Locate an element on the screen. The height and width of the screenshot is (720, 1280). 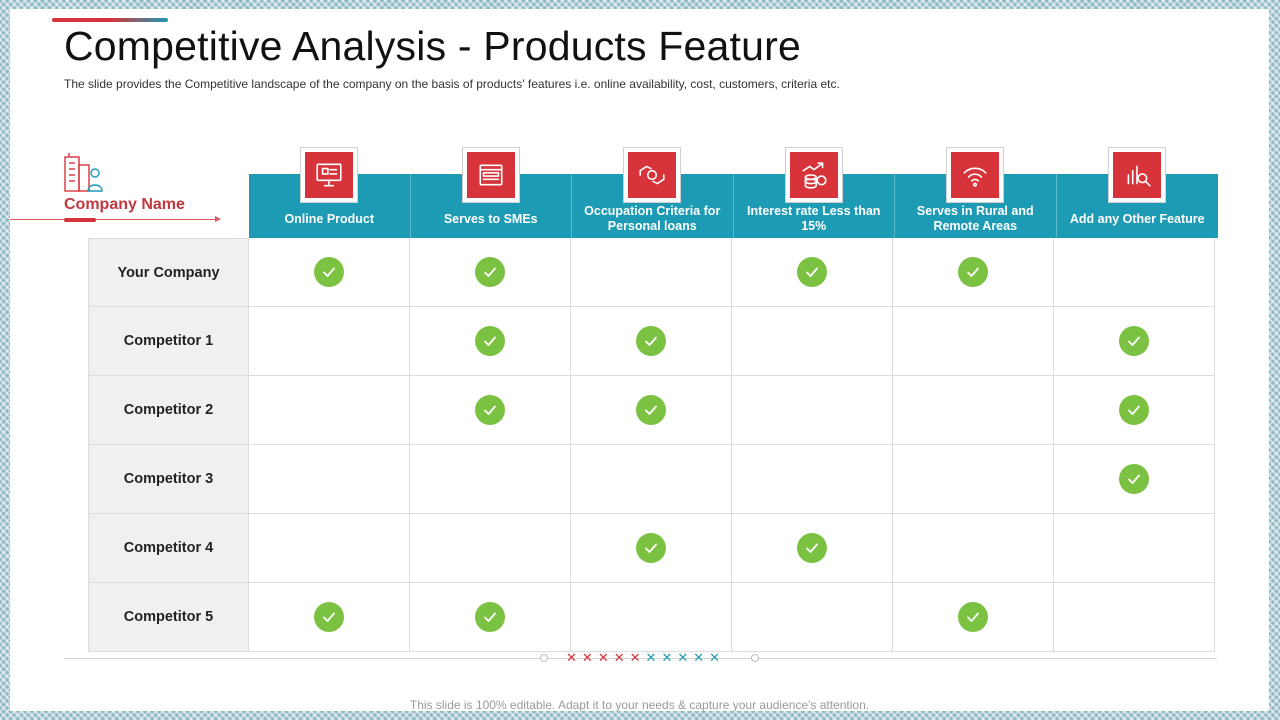
wifi-icon is located at coordinates (975, 177).